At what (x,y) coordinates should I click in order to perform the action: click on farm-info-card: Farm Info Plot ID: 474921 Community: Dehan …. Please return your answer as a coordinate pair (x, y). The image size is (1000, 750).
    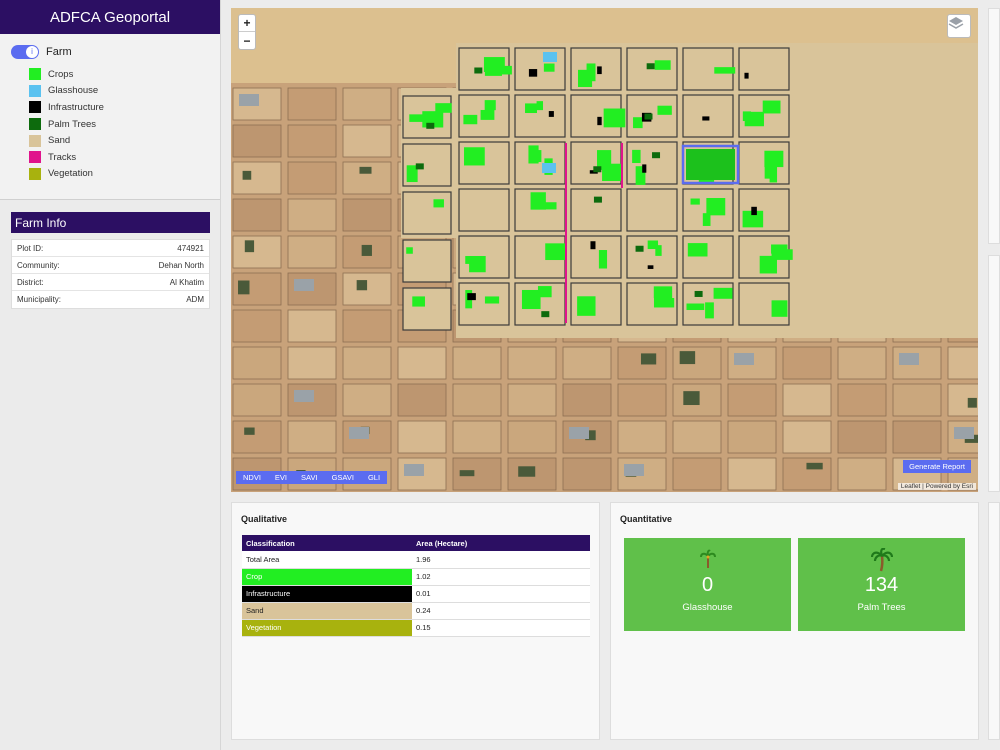
    Looking at the image, I should click on (110, 260).